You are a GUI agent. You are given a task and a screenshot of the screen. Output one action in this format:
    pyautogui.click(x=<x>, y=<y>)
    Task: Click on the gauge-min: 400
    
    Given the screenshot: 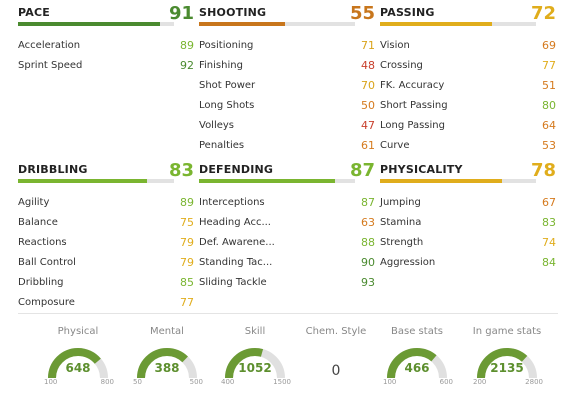 What is the action you would take?
    pyautogui.click(x=228, y=382)
    